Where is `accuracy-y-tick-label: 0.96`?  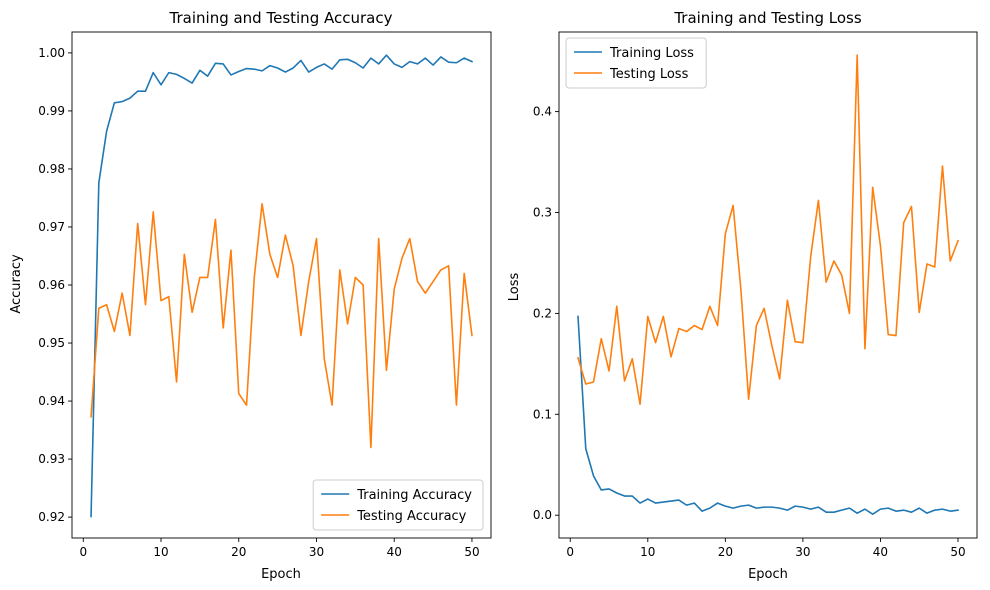 accuracy-y-tick-label: 0.96 is located at coordinates (51, 285).